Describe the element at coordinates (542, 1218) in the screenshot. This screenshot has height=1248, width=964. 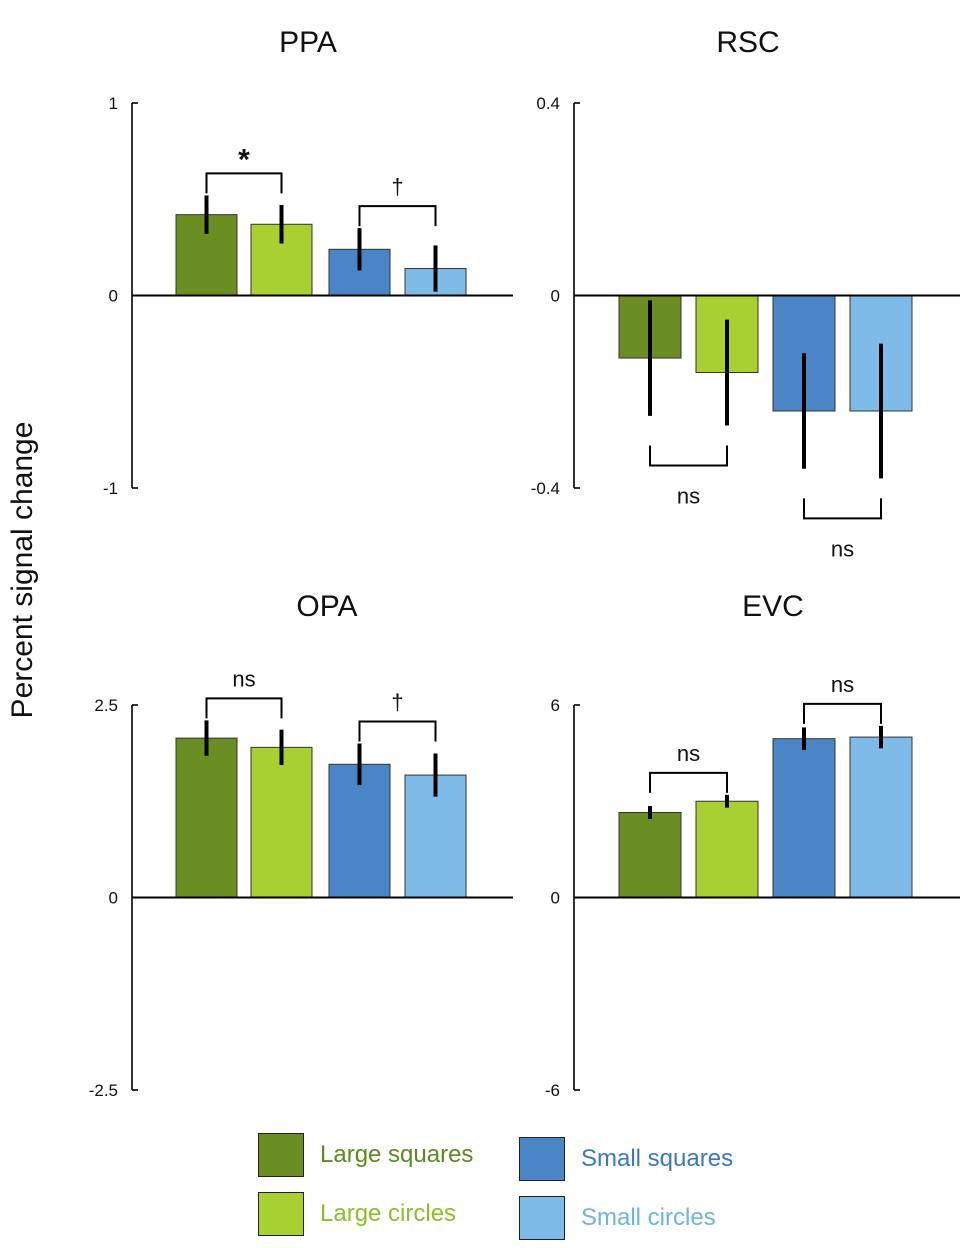
I see `legend-swatch-small-circles` at that location.